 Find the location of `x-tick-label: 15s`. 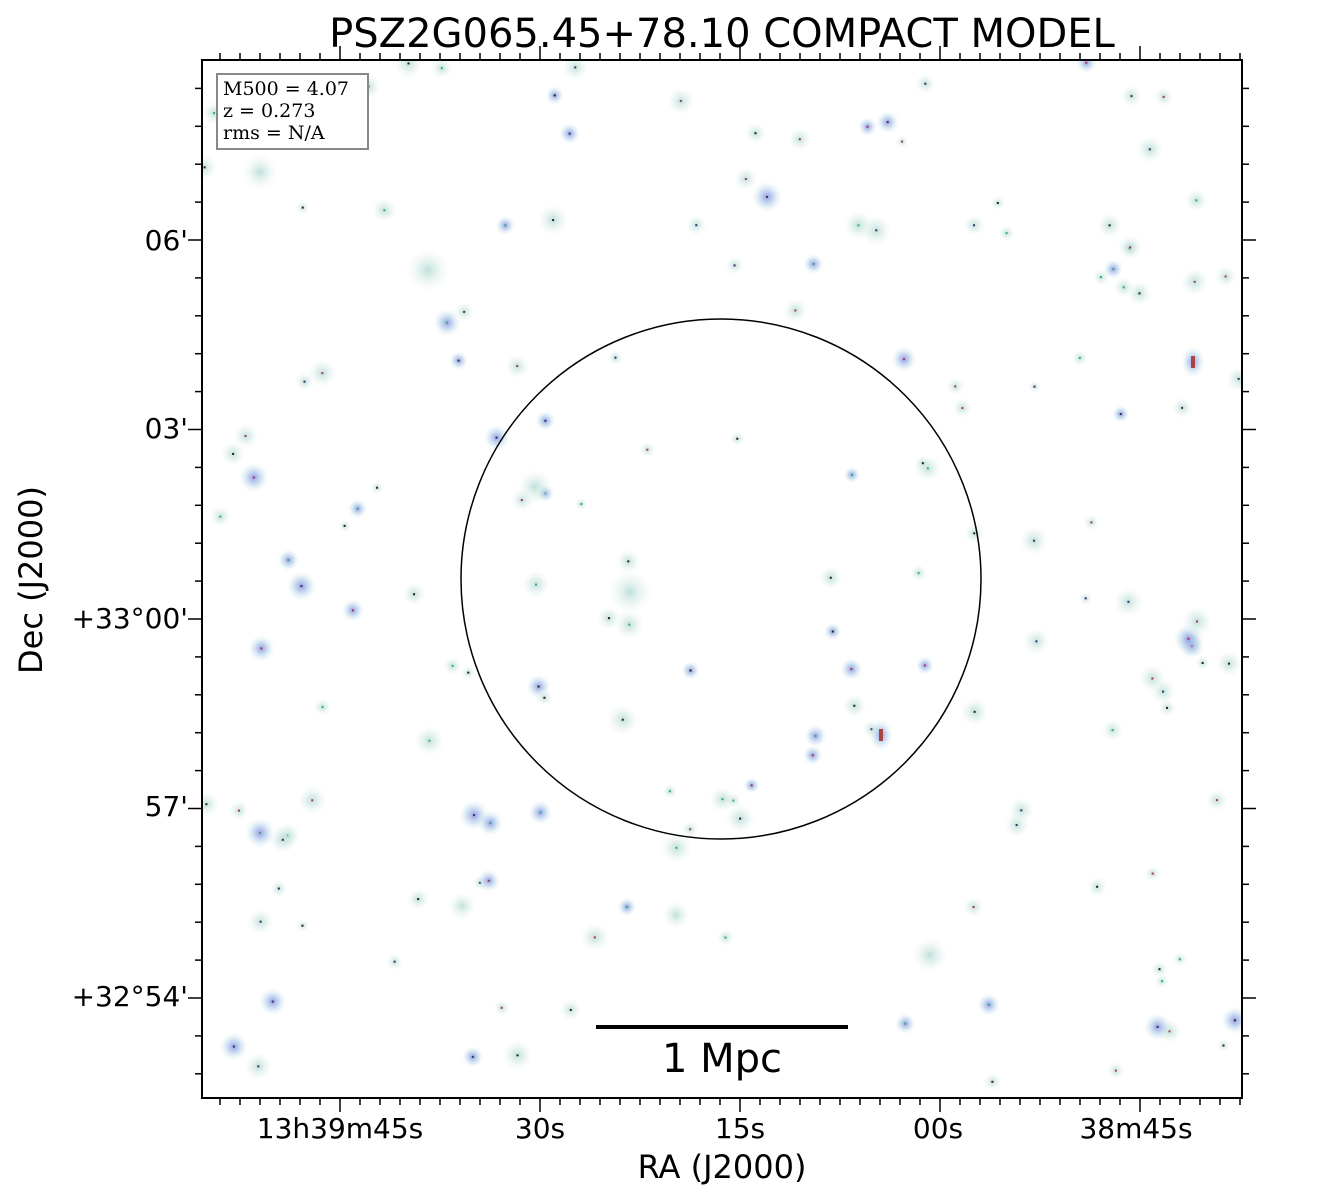

x-tick-label: 15s is located at coordinates (740, 1128).